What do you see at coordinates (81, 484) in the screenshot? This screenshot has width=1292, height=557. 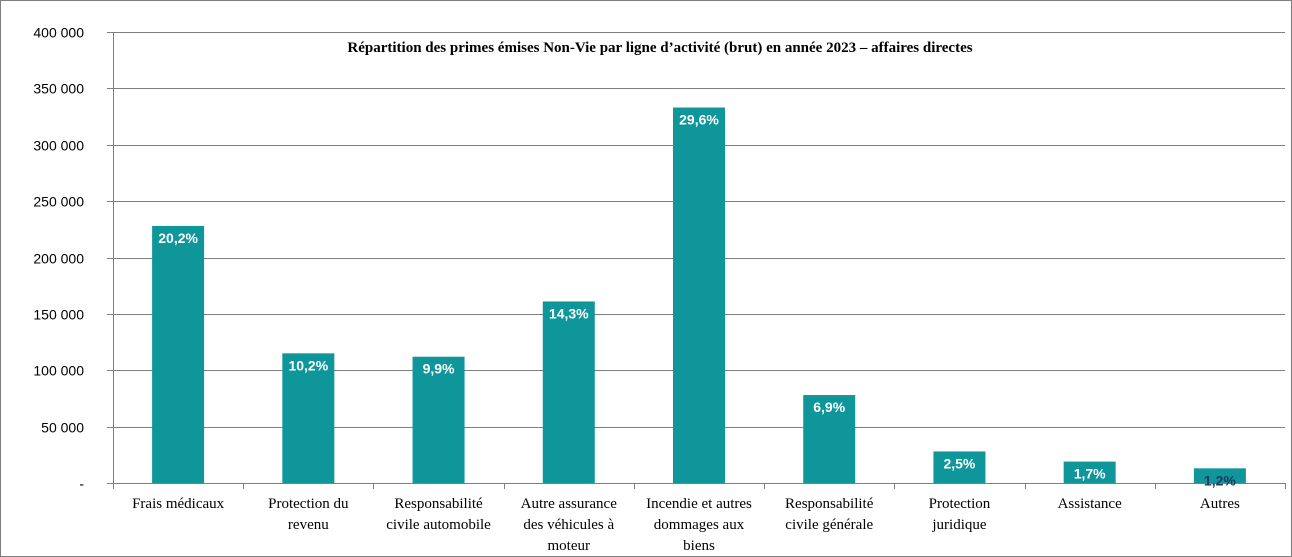 I see `y-tick-label: -` at bounding box center [81, 484].